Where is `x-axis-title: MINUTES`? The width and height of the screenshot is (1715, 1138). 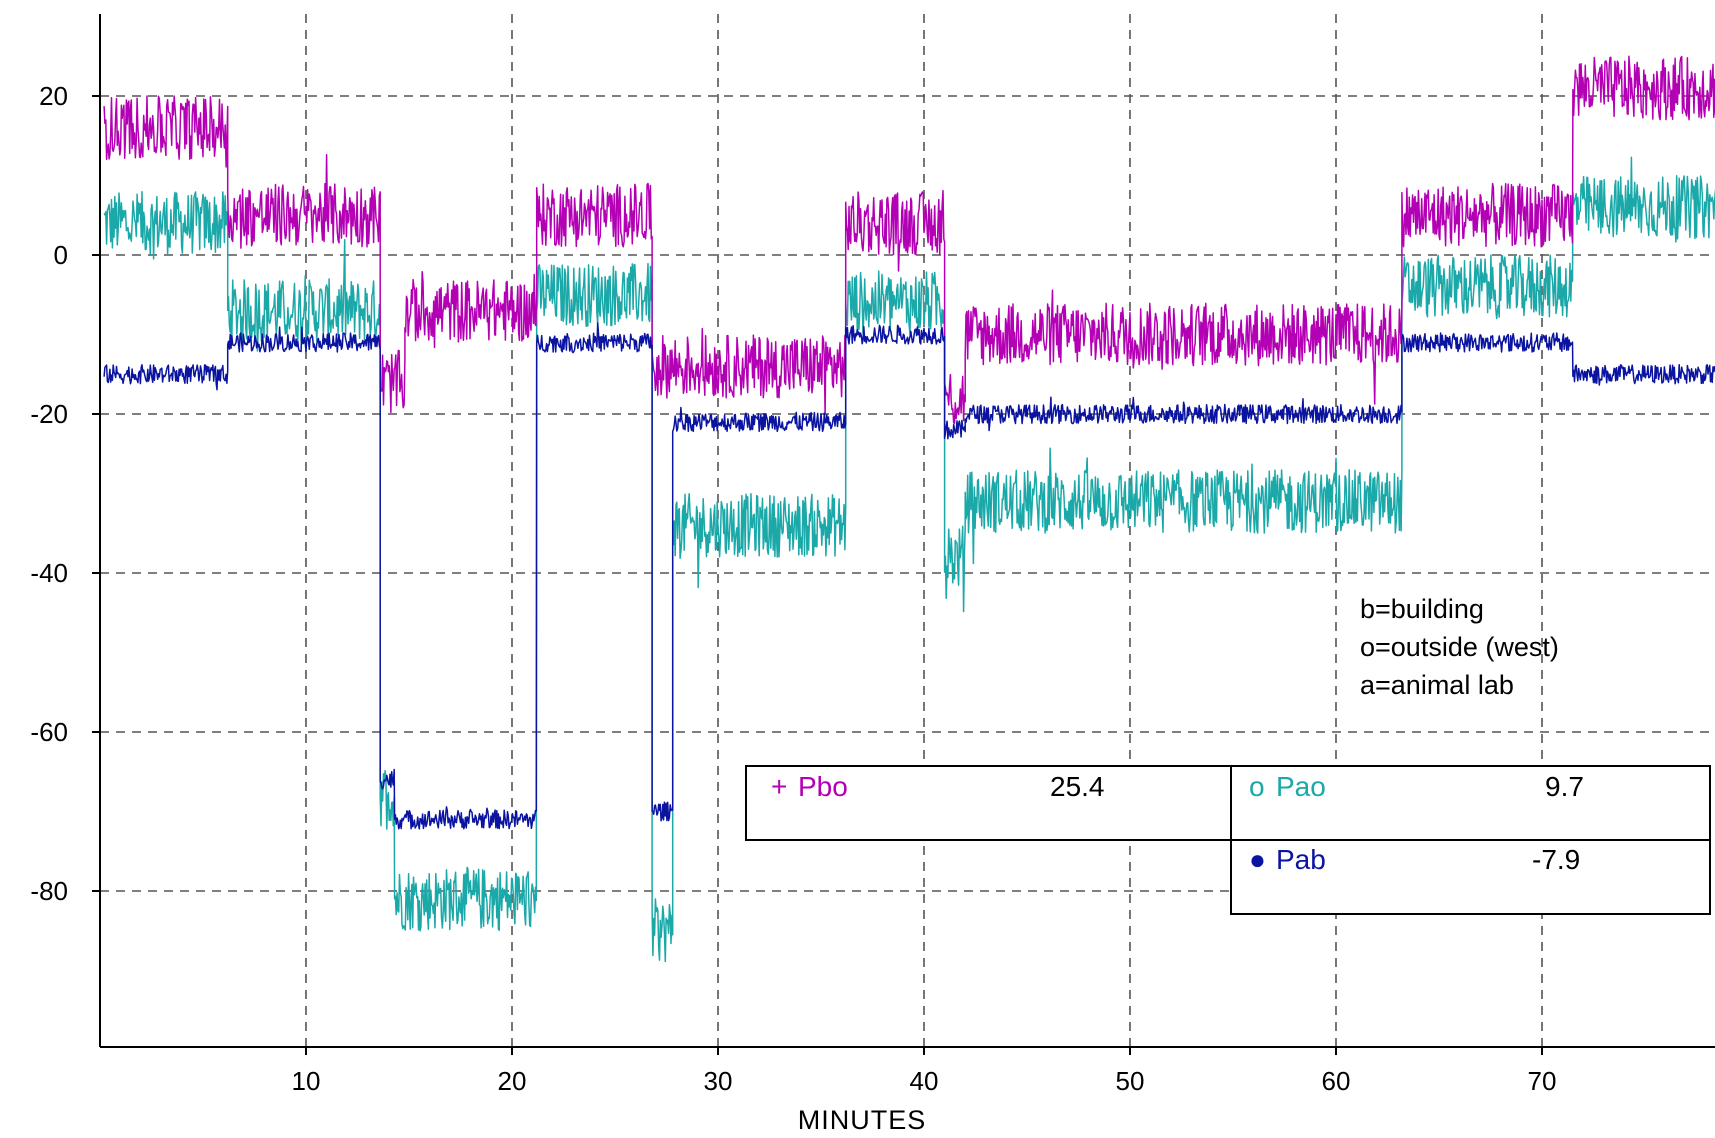
x-axis-title: MINUTES is located at coordinates (862, 1120).